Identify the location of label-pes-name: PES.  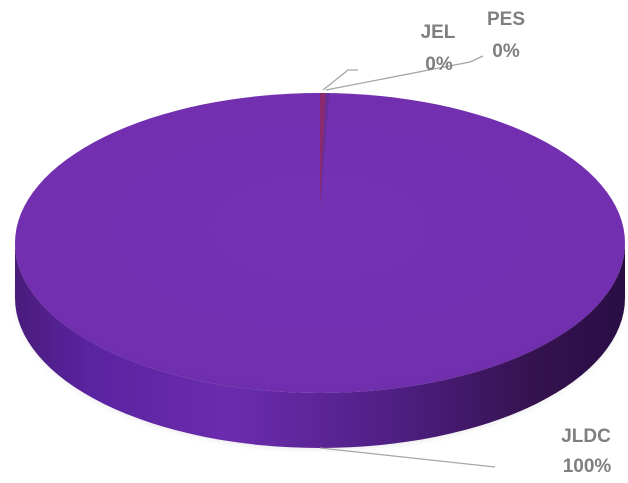
(506, 19).